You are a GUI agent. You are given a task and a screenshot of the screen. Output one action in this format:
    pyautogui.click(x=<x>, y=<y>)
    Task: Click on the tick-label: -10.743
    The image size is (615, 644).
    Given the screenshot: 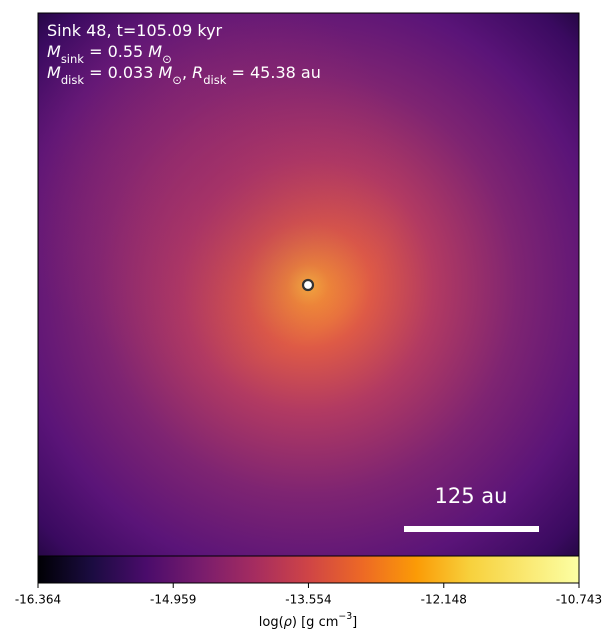 What is the action you would take?
    pyautogui.click(x=579, y=600)
    